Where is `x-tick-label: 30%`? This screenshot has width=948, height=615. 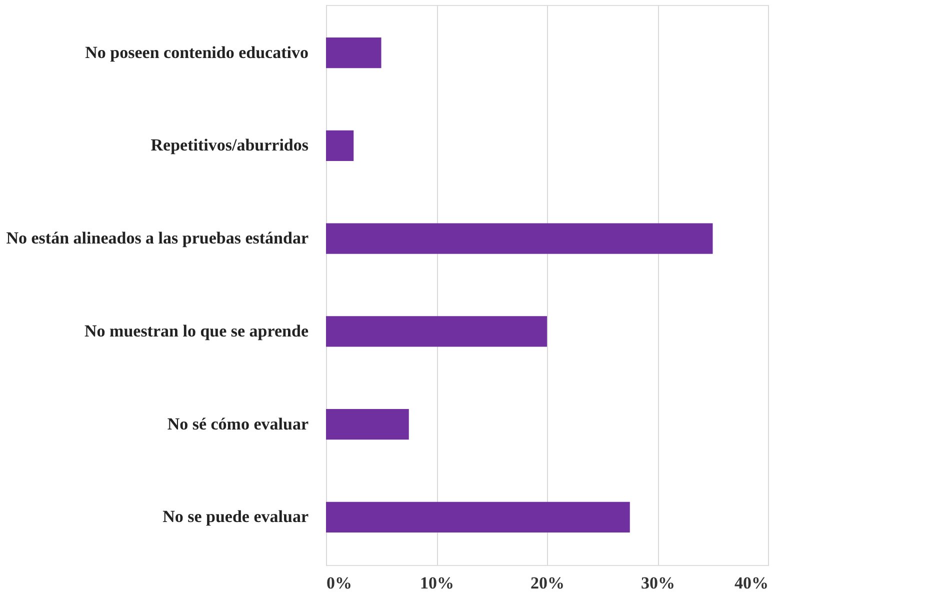 x-tick-label: 30% is located at coordinates (658, 583).